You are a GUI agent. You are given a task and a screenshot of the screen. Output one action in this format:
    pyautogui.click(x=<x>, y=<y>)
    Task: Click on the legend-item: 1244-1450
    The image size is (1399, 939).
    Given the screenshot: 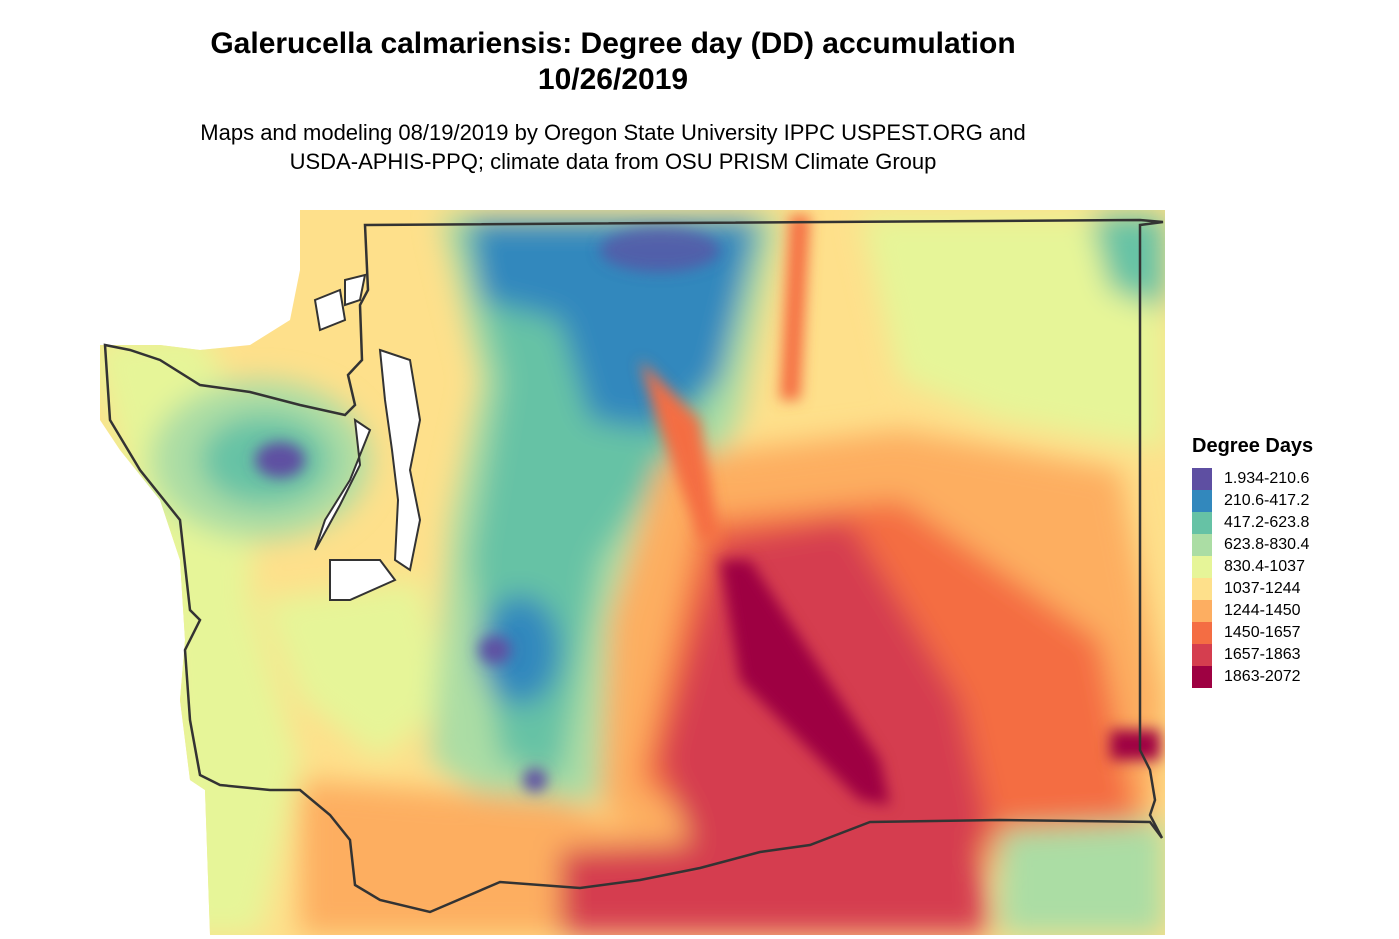 What is the action you would take?
    pyautogui.click(x=1252, y=611)
    